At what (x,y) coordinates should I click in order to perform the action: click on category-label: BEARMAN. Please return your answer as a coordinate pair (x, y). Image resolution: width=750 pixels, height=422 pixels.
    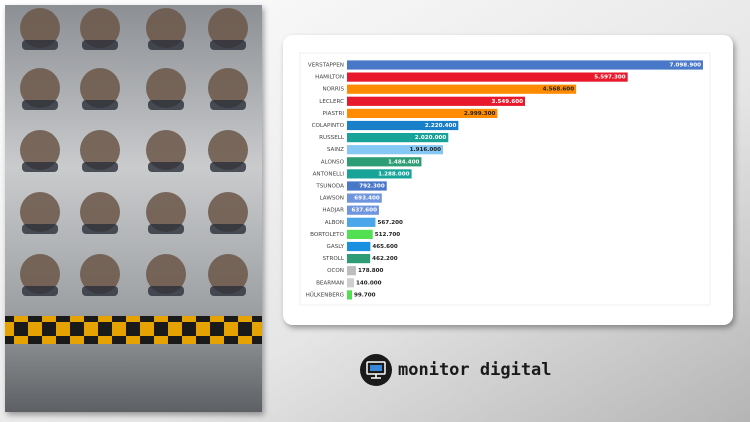
    Looking at the image, I should click on (330, 283).